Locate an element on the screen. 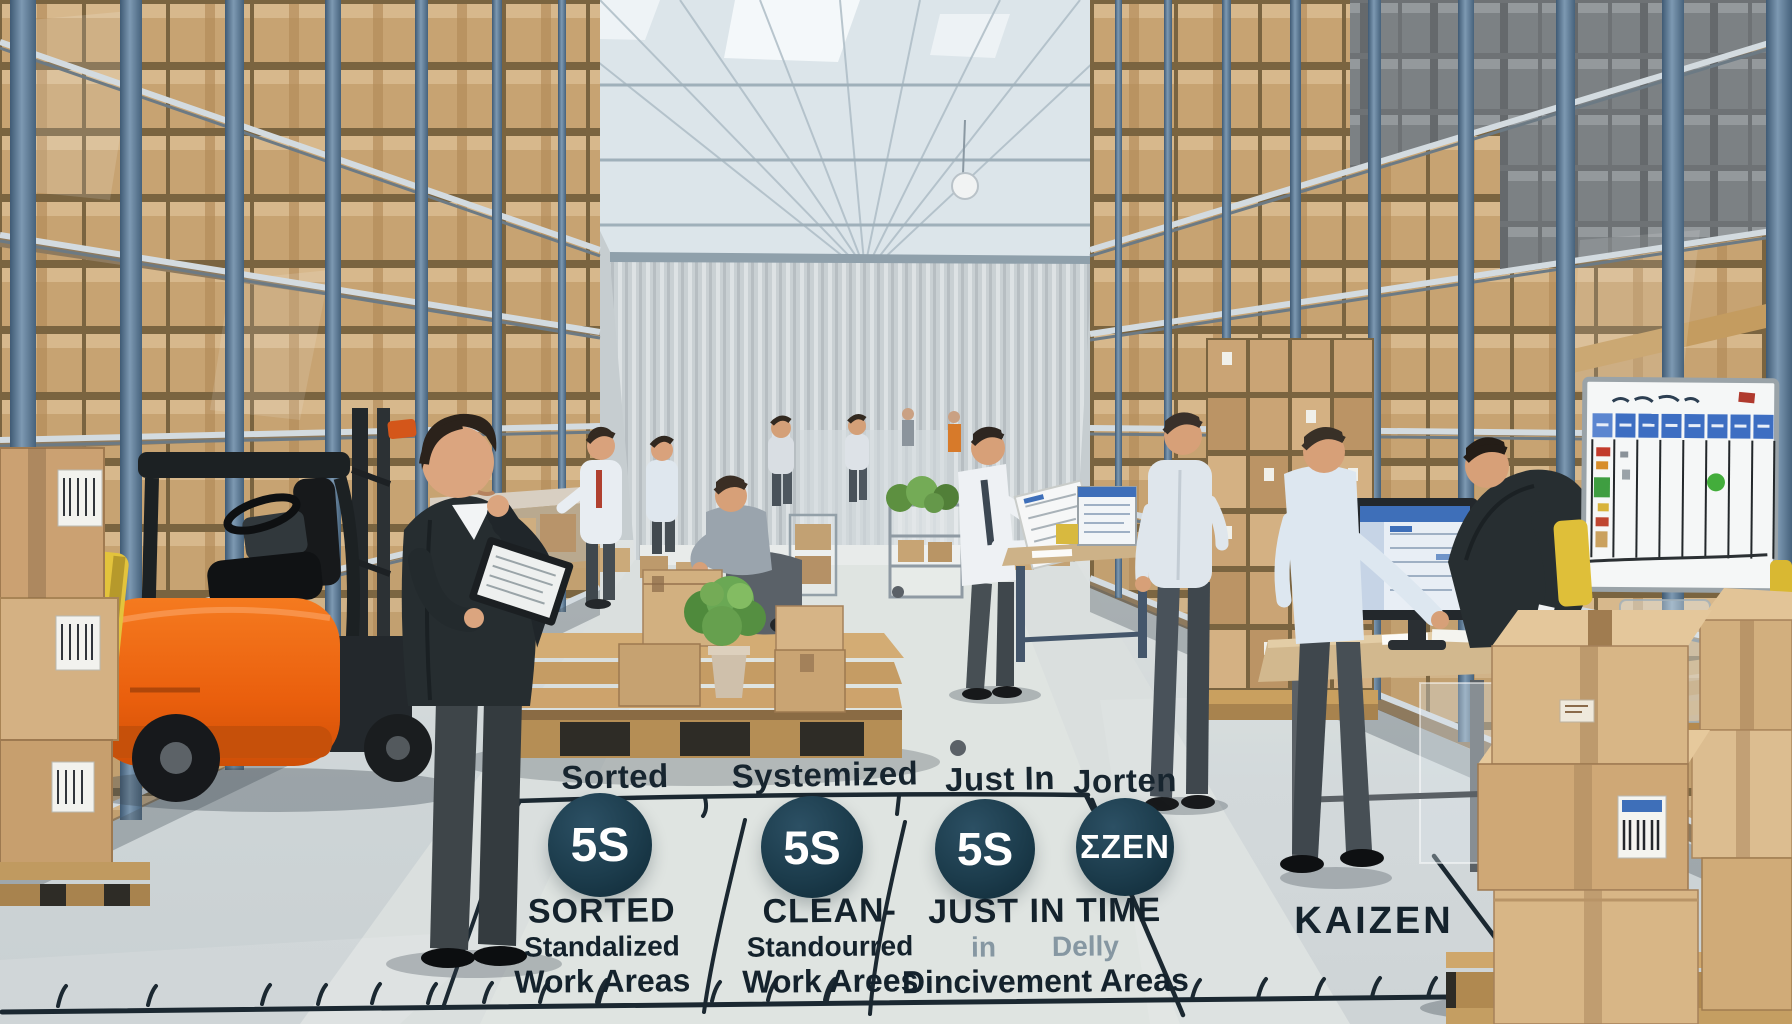 This screenshot has width=1792, height=1024. section-jit-caption: Dincivement Areas is located at coordinates (1045, 981).